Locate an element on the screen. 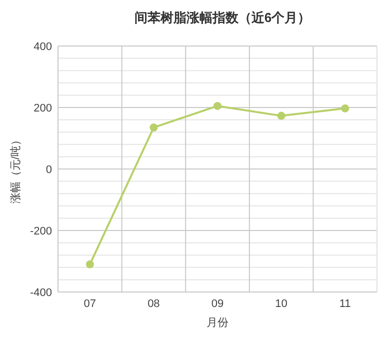 The height and width of the screenshot is (344, 390). y-tick-label: 400 is located at coordinates (43, 47).